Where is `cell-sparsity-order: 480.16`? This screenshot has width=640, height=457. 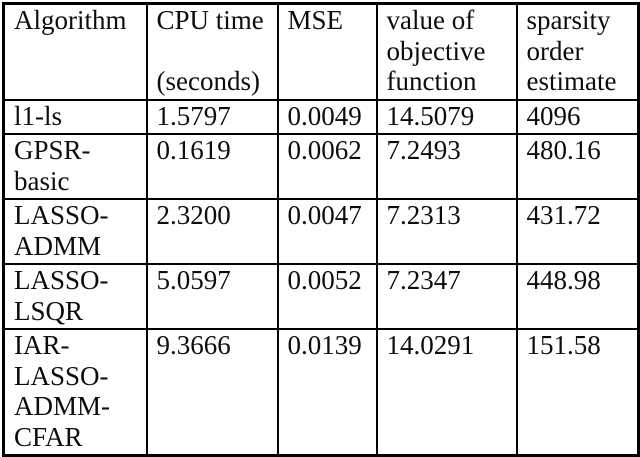
cell-sparsity-order: 480.16 is located at coordinates (577, 166).